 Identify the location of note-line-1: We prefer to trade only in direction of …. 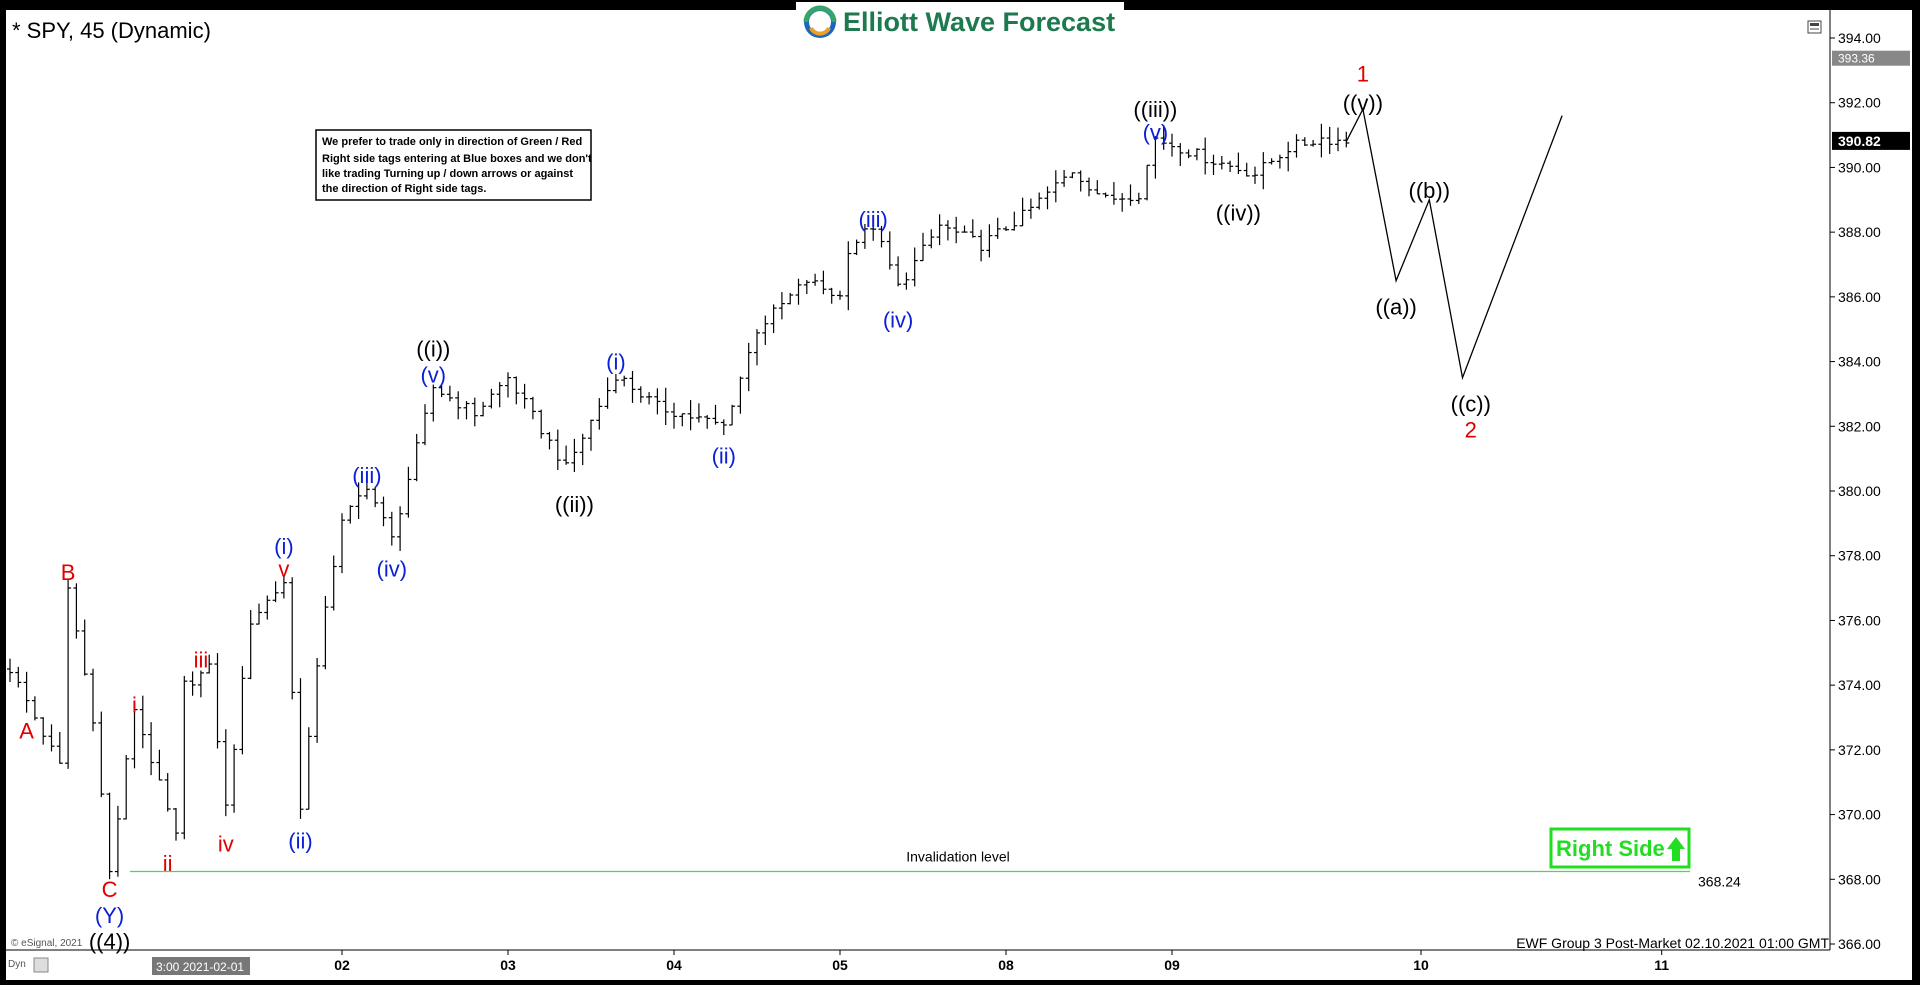
(452, 142).